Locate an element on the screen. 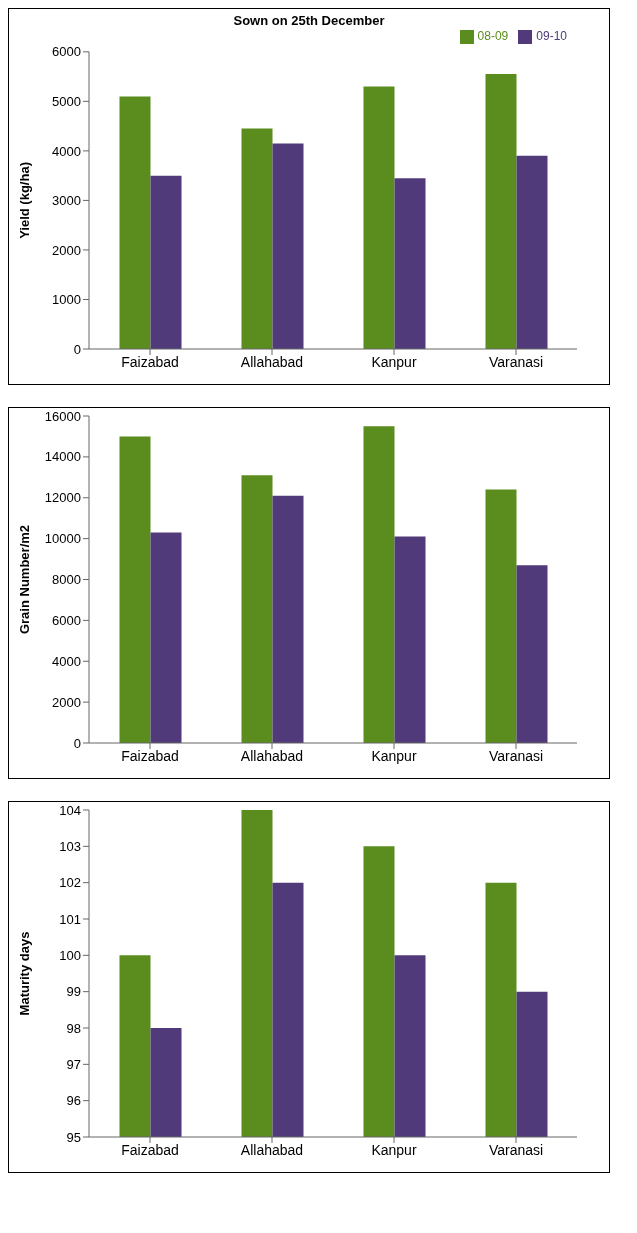  y-tick-label: 95 is located at coordinates (73, 1137).